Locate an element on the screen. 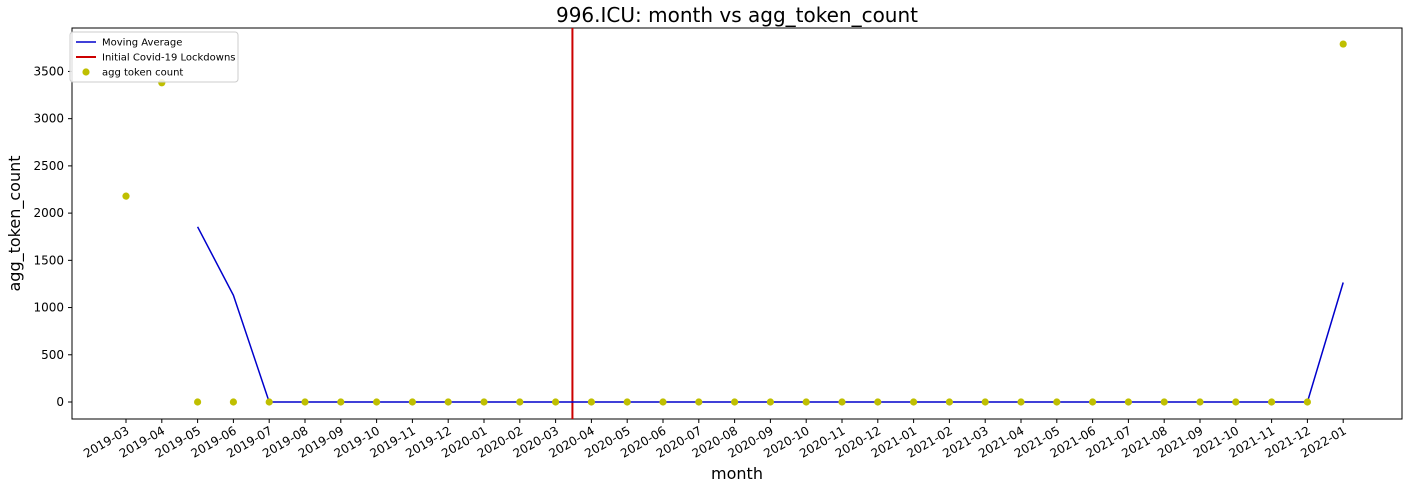 Image resolution: width=1411 pixels, height=489 pixels. y-tick-label: 1500 is located at coordinates (48, 260).